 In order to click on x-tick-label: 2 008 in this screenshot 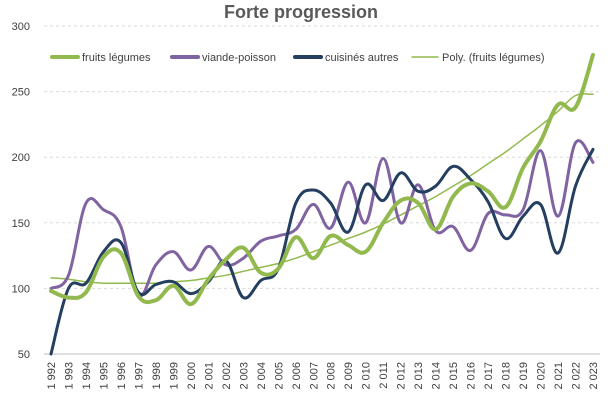, I will do `click(332, 376)`.